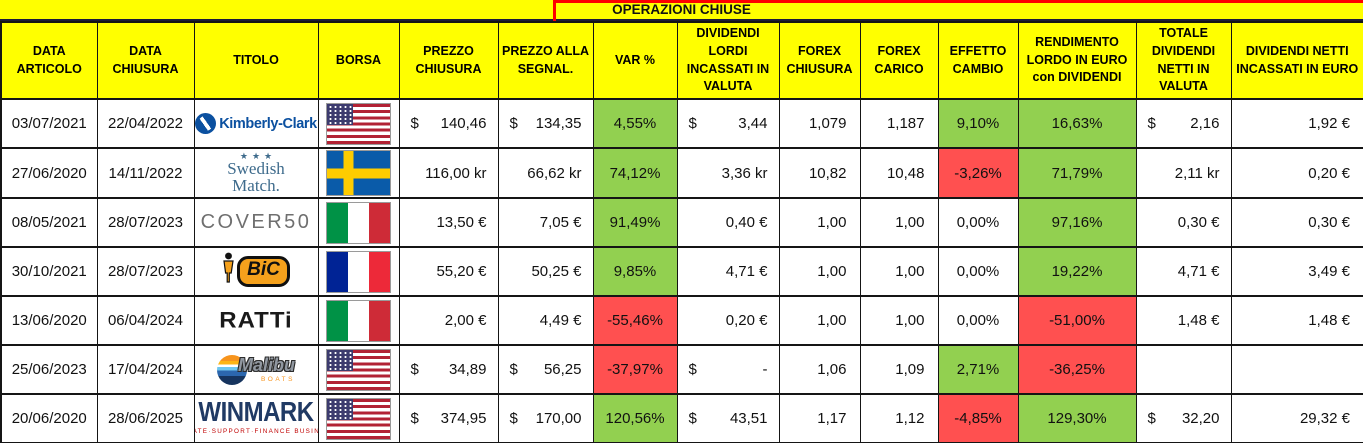 Image resolution: width=1363 pixels, height=443 pixels. I want to click on cell-prezzo-chiusura: $ 374,95, so click(448, 418).